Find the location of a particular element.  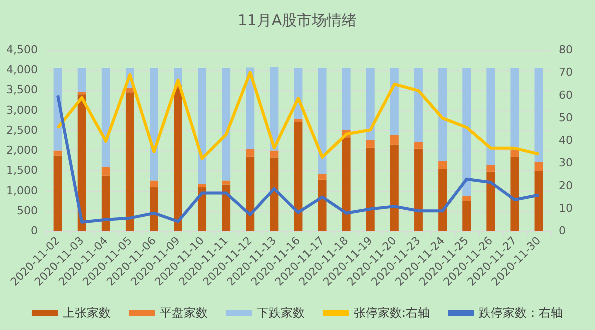

y-tick-label: 0 is located at coordinates (34, 231).